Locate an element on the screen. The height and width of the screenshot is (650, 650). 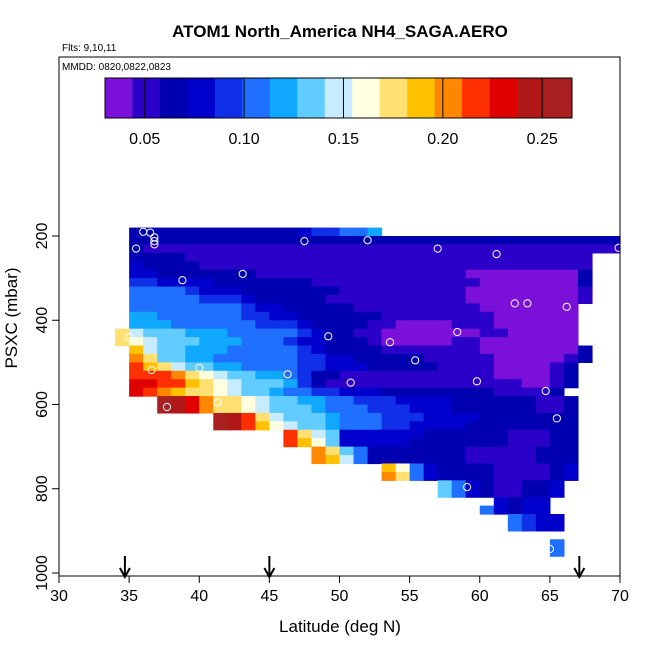
x-axis-label: Latitude (deg N) is located at coordinates (340, 626).